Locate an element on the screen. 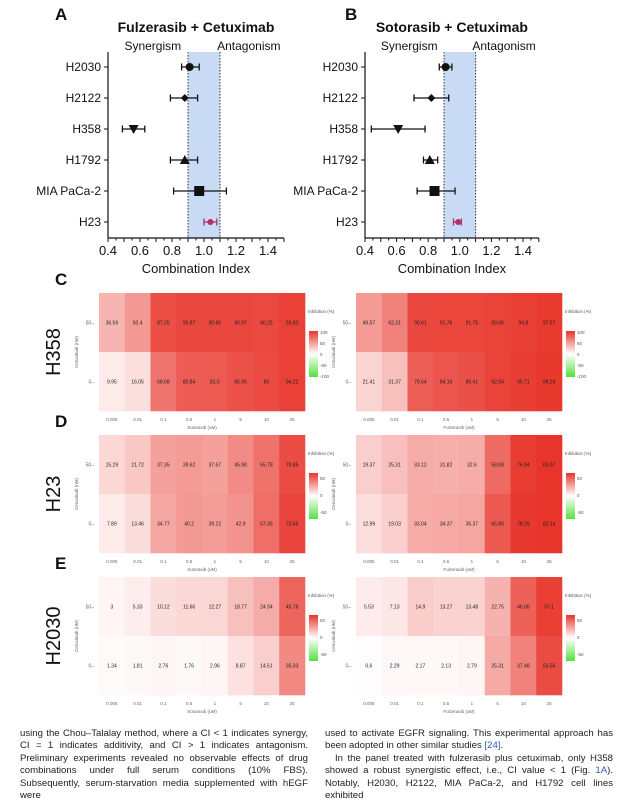 This screenshot has width=631, height=802. legend-tick-label: 50 is located at coordinates (580, 478).